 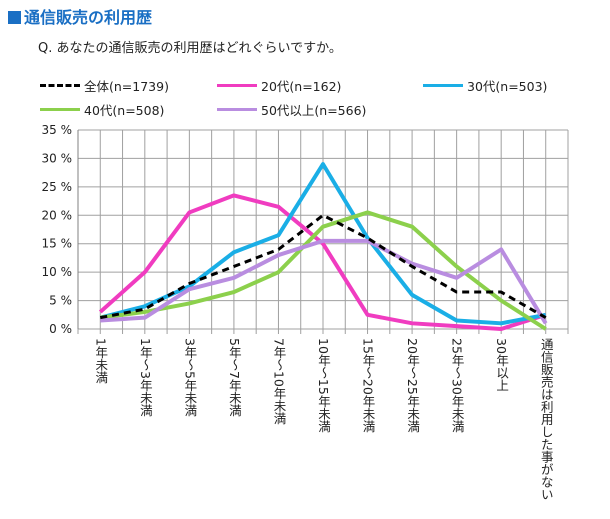 What do you see at coordinates (60, 329) in the screenshot?
I see `y-tick-label: 0 %` at bounding box center [60, 329].